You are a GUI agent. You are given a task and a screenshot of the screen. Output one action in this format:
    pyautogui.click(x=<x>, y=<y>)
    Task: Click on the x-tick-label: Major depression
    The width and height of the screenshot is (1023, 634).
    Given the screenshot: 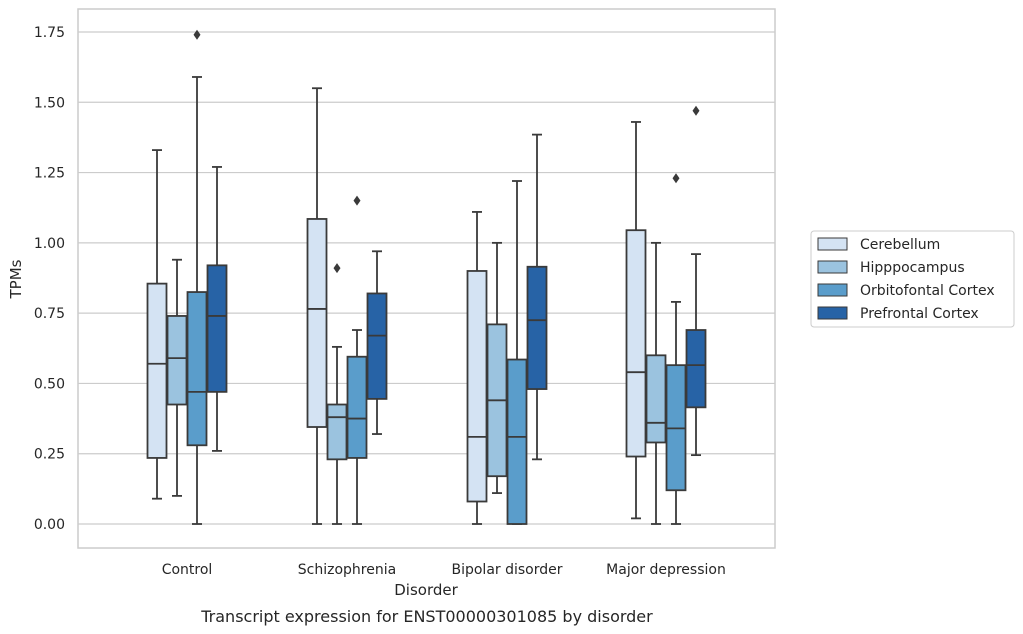 What is the action you would take?
    pyautogui.click(x=666, y=570)
    